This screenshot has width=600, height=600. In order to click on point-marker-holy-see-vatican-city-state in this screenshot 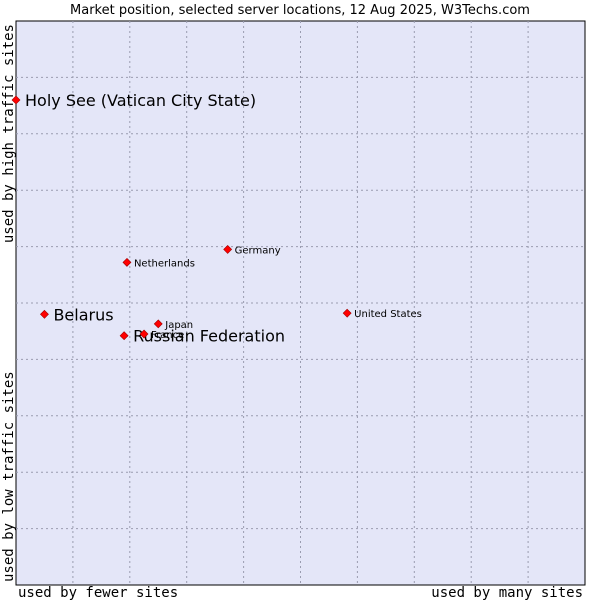, I will do `click(16, 100)`.